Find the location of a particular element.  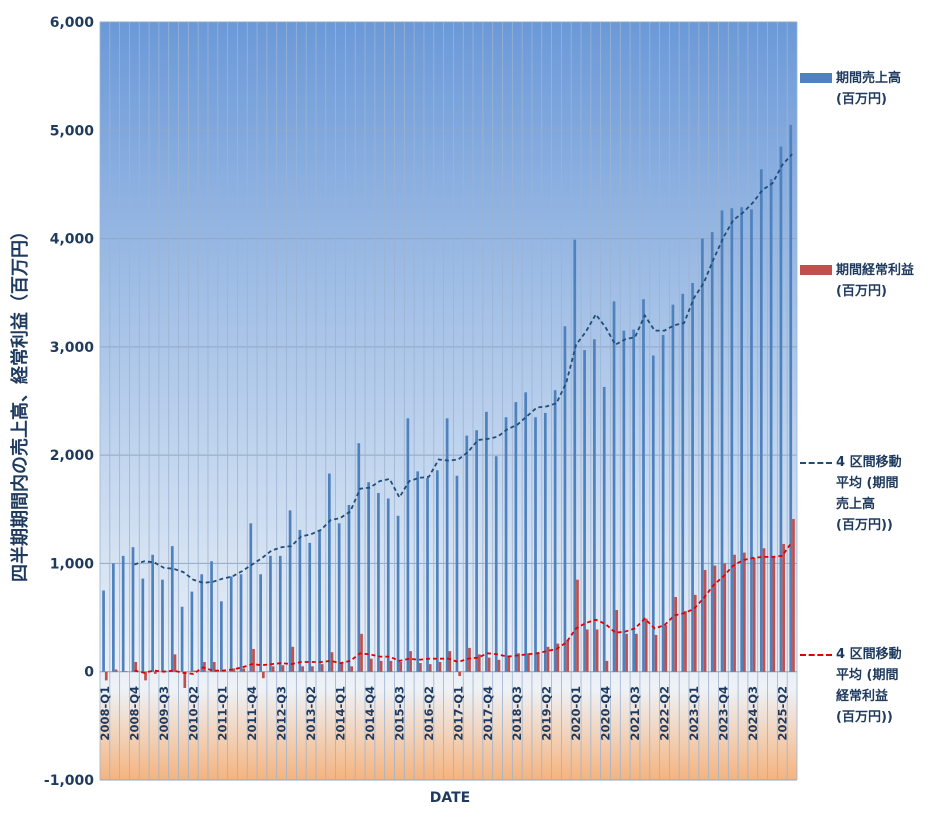

x-axis-label: DATE is located at coordinates (450, 798).